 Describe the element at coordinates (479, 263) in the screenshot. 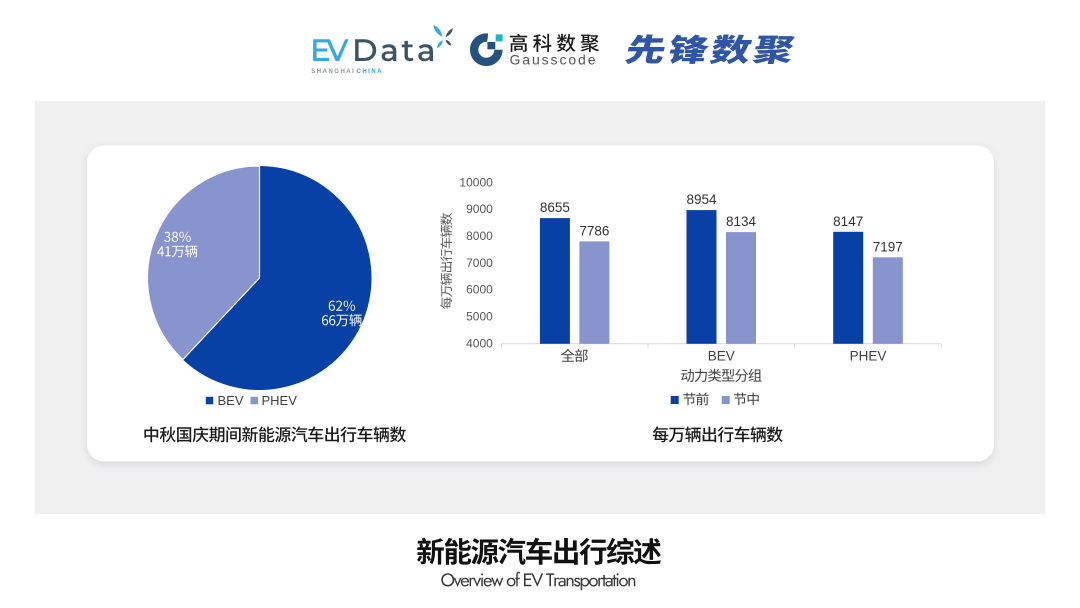

I see `svg-text: 7000` at that location.